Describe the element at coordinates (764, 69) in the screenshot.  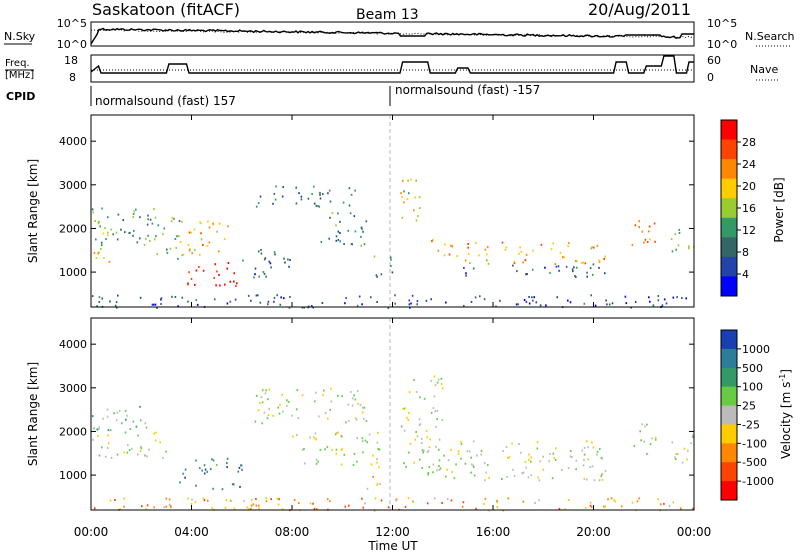
I see `nave-label: Nave` at that location.